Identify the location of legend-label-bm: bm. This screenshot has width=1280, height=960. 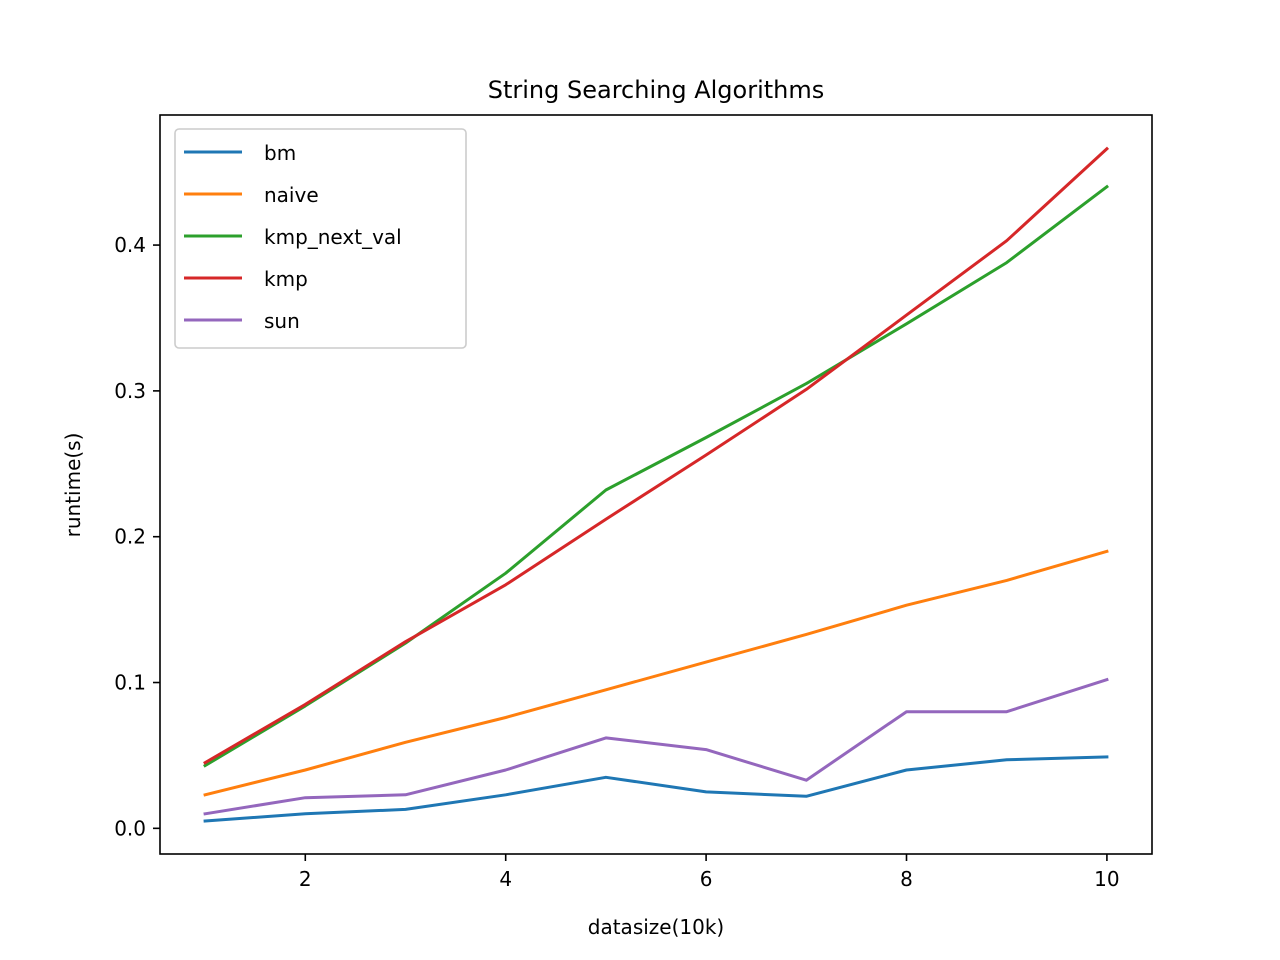
(280, 153).